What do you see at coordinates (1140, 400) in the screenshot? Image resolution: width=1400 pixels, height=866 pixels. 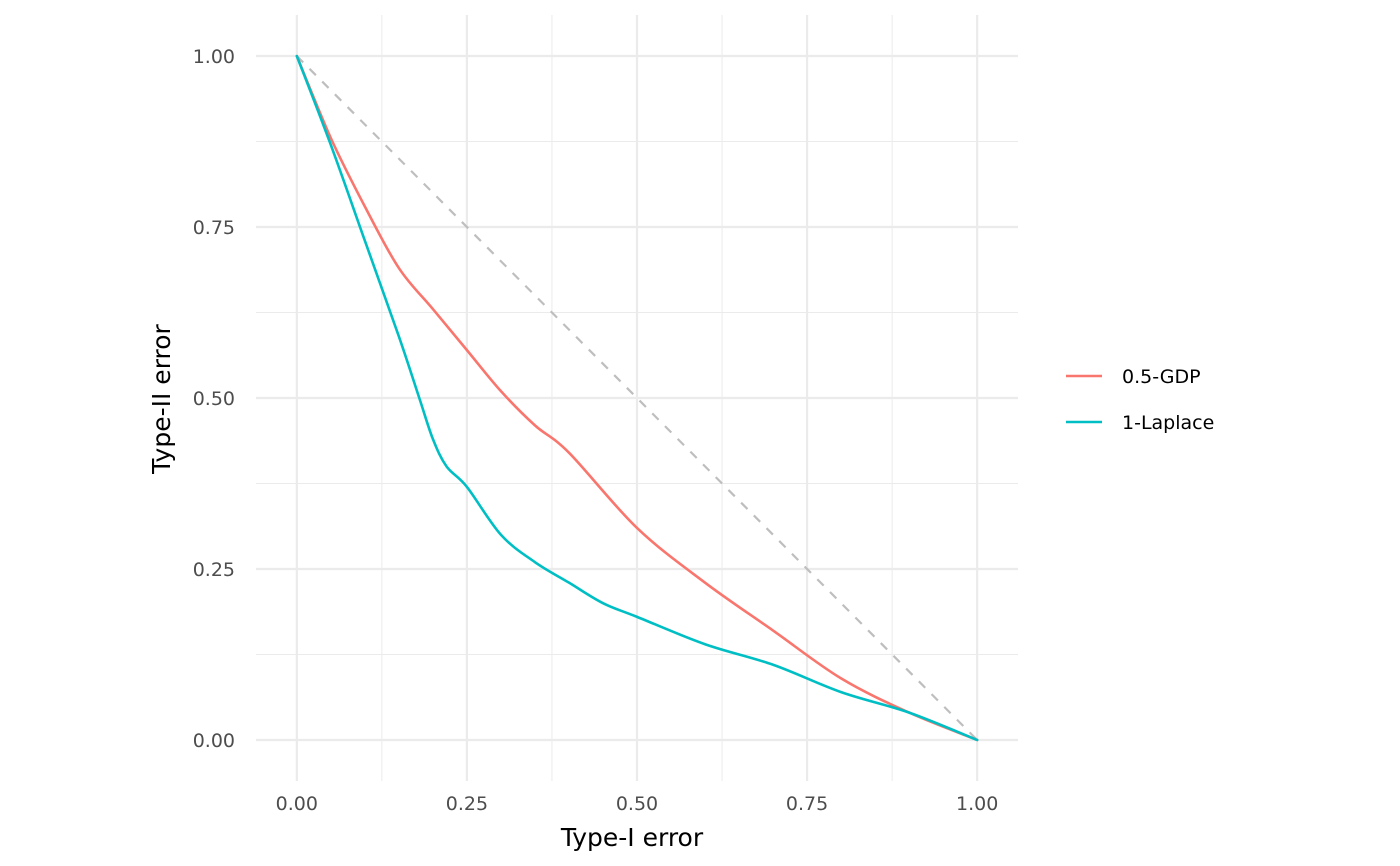 I see `legend: 0.5-GDP 1-Laplace` at bounding box center [1140, 400].